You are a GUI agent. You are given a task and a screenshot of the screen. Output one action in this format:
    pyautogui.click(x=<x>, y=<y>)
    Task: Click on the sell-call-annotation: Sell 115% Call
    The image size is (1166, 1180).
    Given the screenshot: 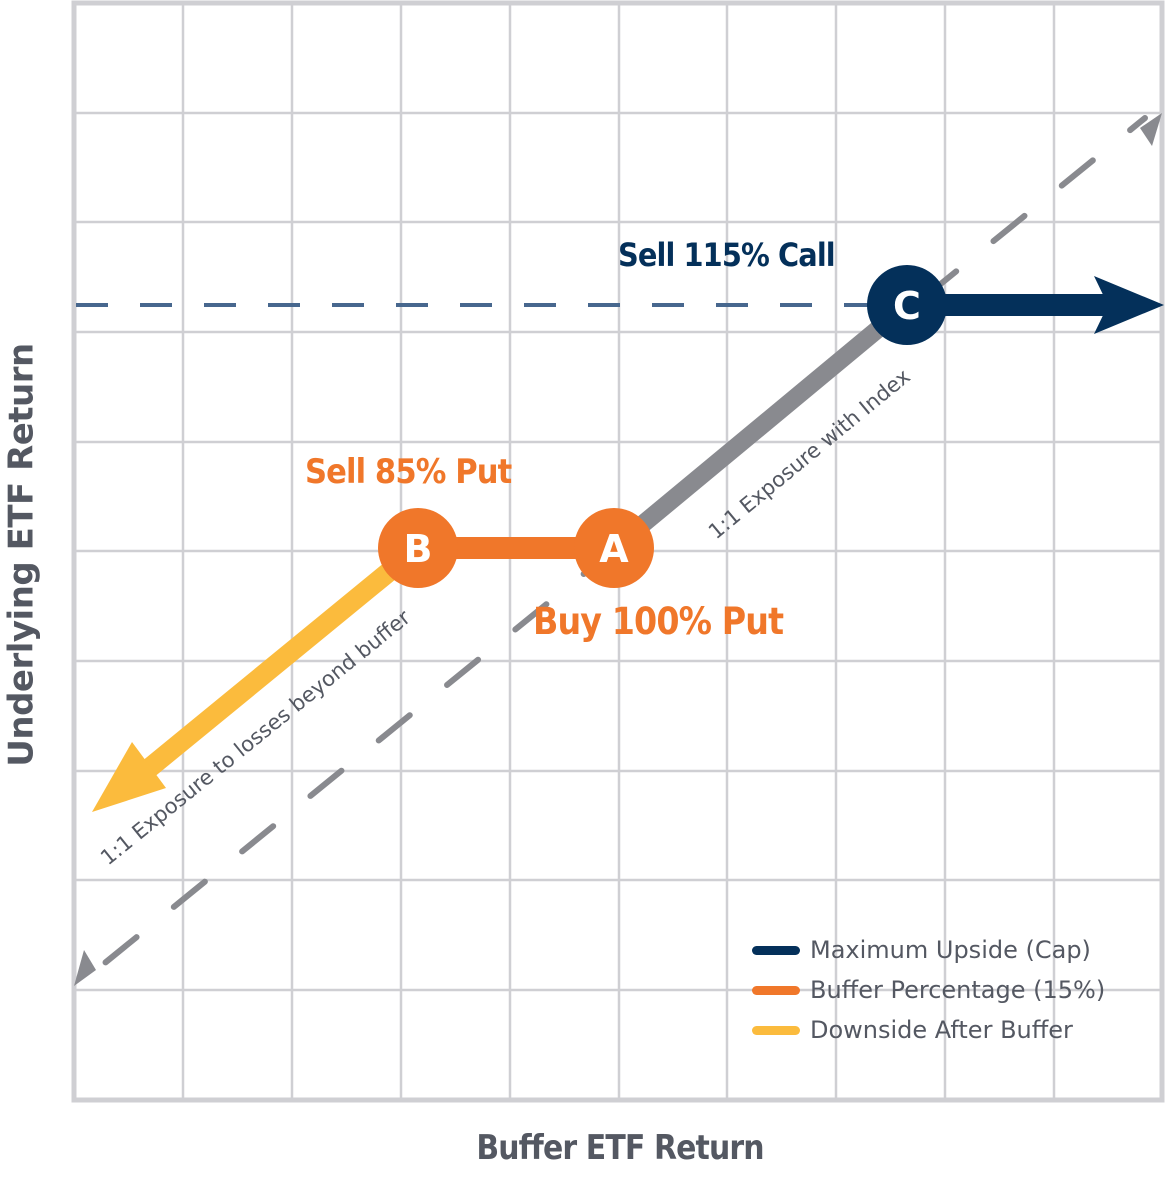 What is the action you would take?
    pyautogui.click(x=727, y=255)
    